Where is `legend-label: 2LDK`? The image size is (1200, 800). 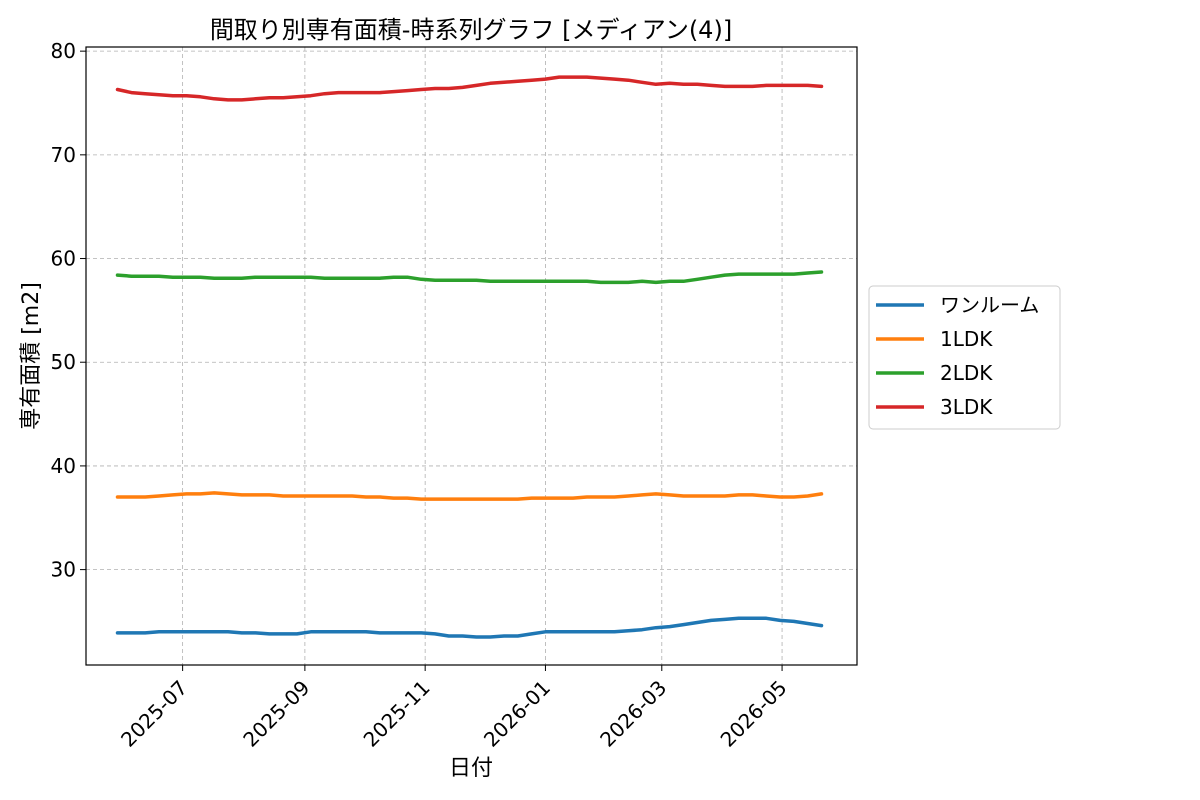 legend-label: 2LDK is located at coordinates (966, 373).